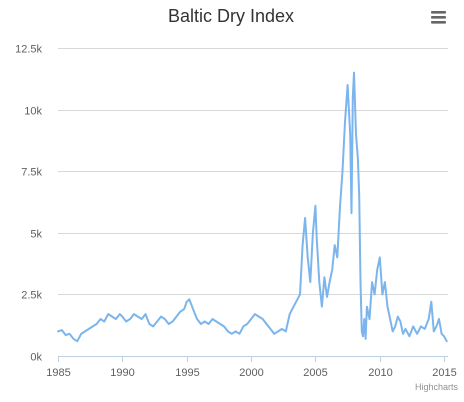 The height and width of the screenshot is (402, 464). What do you see at coordinates (28, 204) in the screenshot?
I see `y-axis-labels: 0k 2.5k 5k 7.5k 10k 12.5k` at bounding box center [28, 204].